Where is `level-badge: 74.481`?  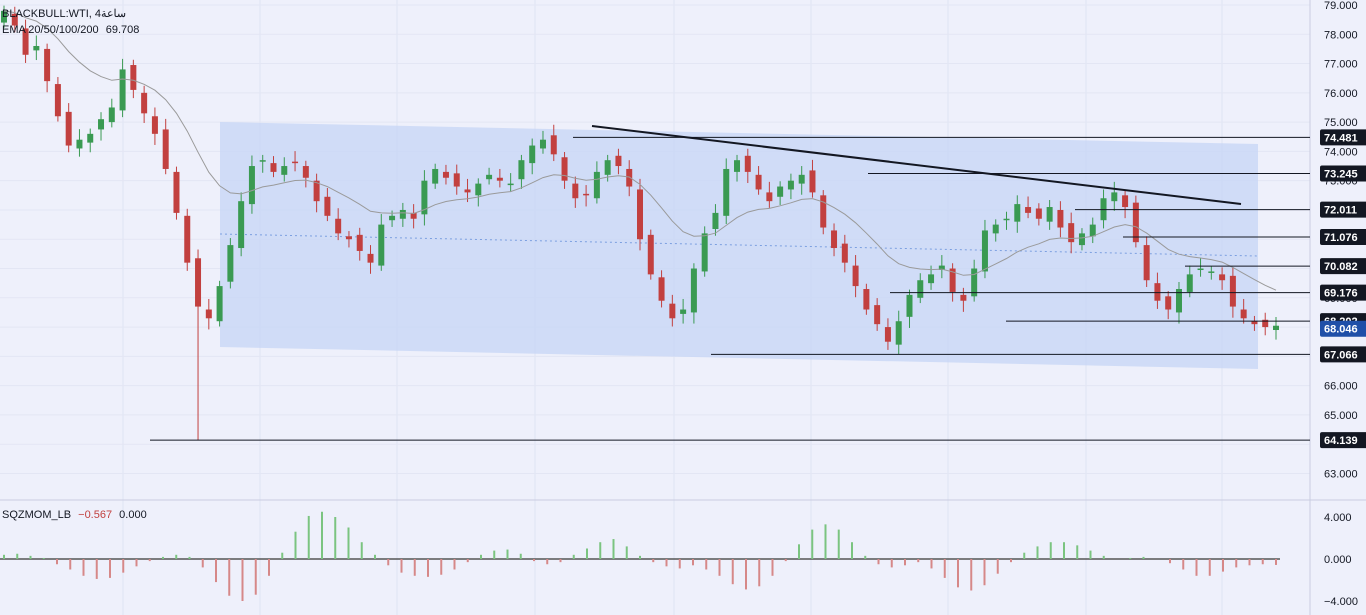 level-badge: 74.481 is located at coordinates (1343, 137).